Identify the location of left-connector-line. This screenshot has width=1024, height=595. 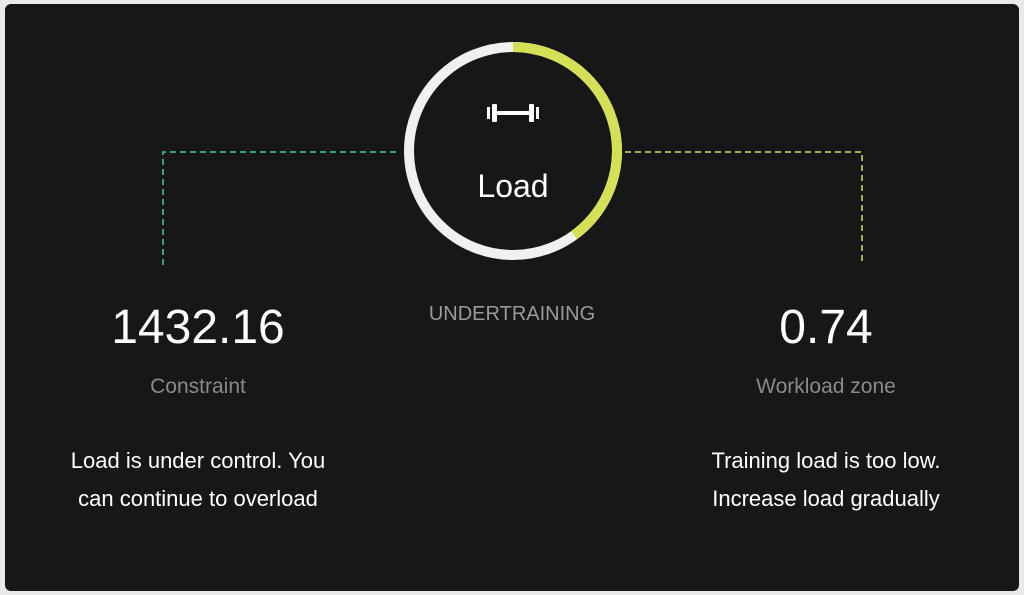
(281, 208).